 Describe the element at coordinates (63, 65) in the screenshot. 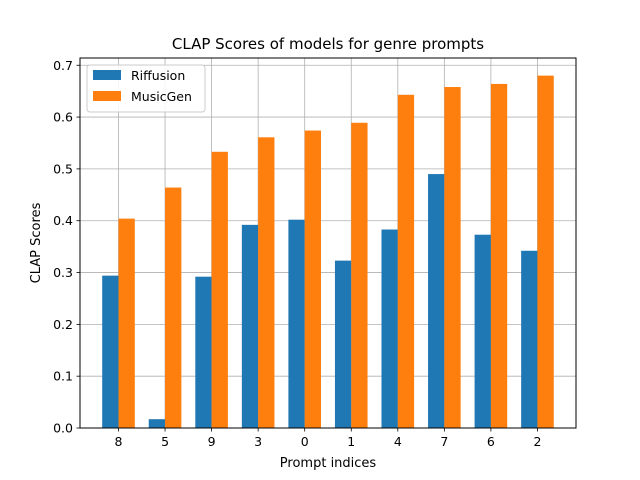

I see `y-tick-label: 0.7` at that location.